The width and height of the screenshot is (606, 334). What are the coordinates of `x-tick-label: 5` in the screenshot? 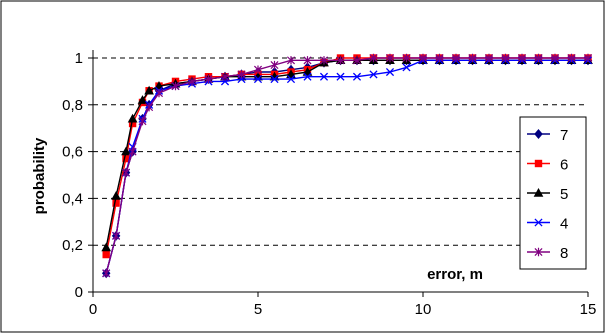 It's located at (258, 309).